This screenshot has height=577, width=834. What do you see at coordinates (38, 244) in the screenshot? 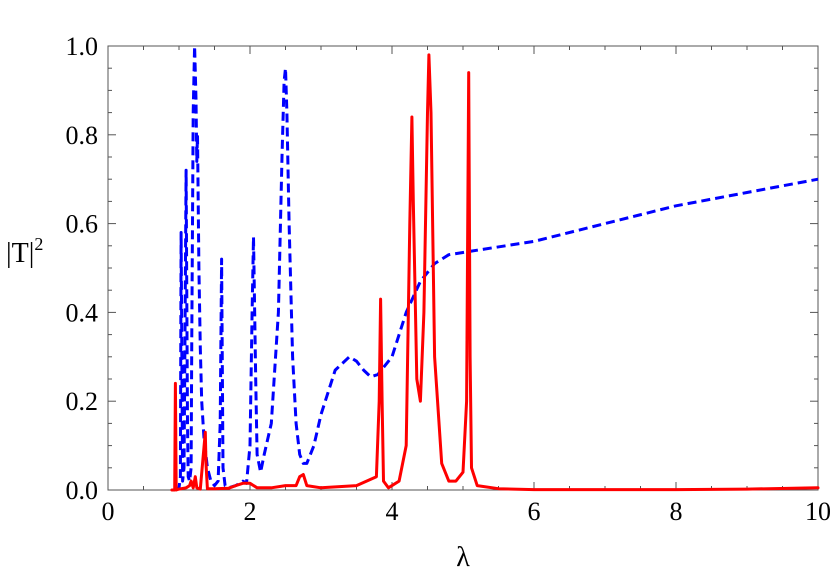
I see `y-axis-title-sup: 2` at bounding box center [38, 244].